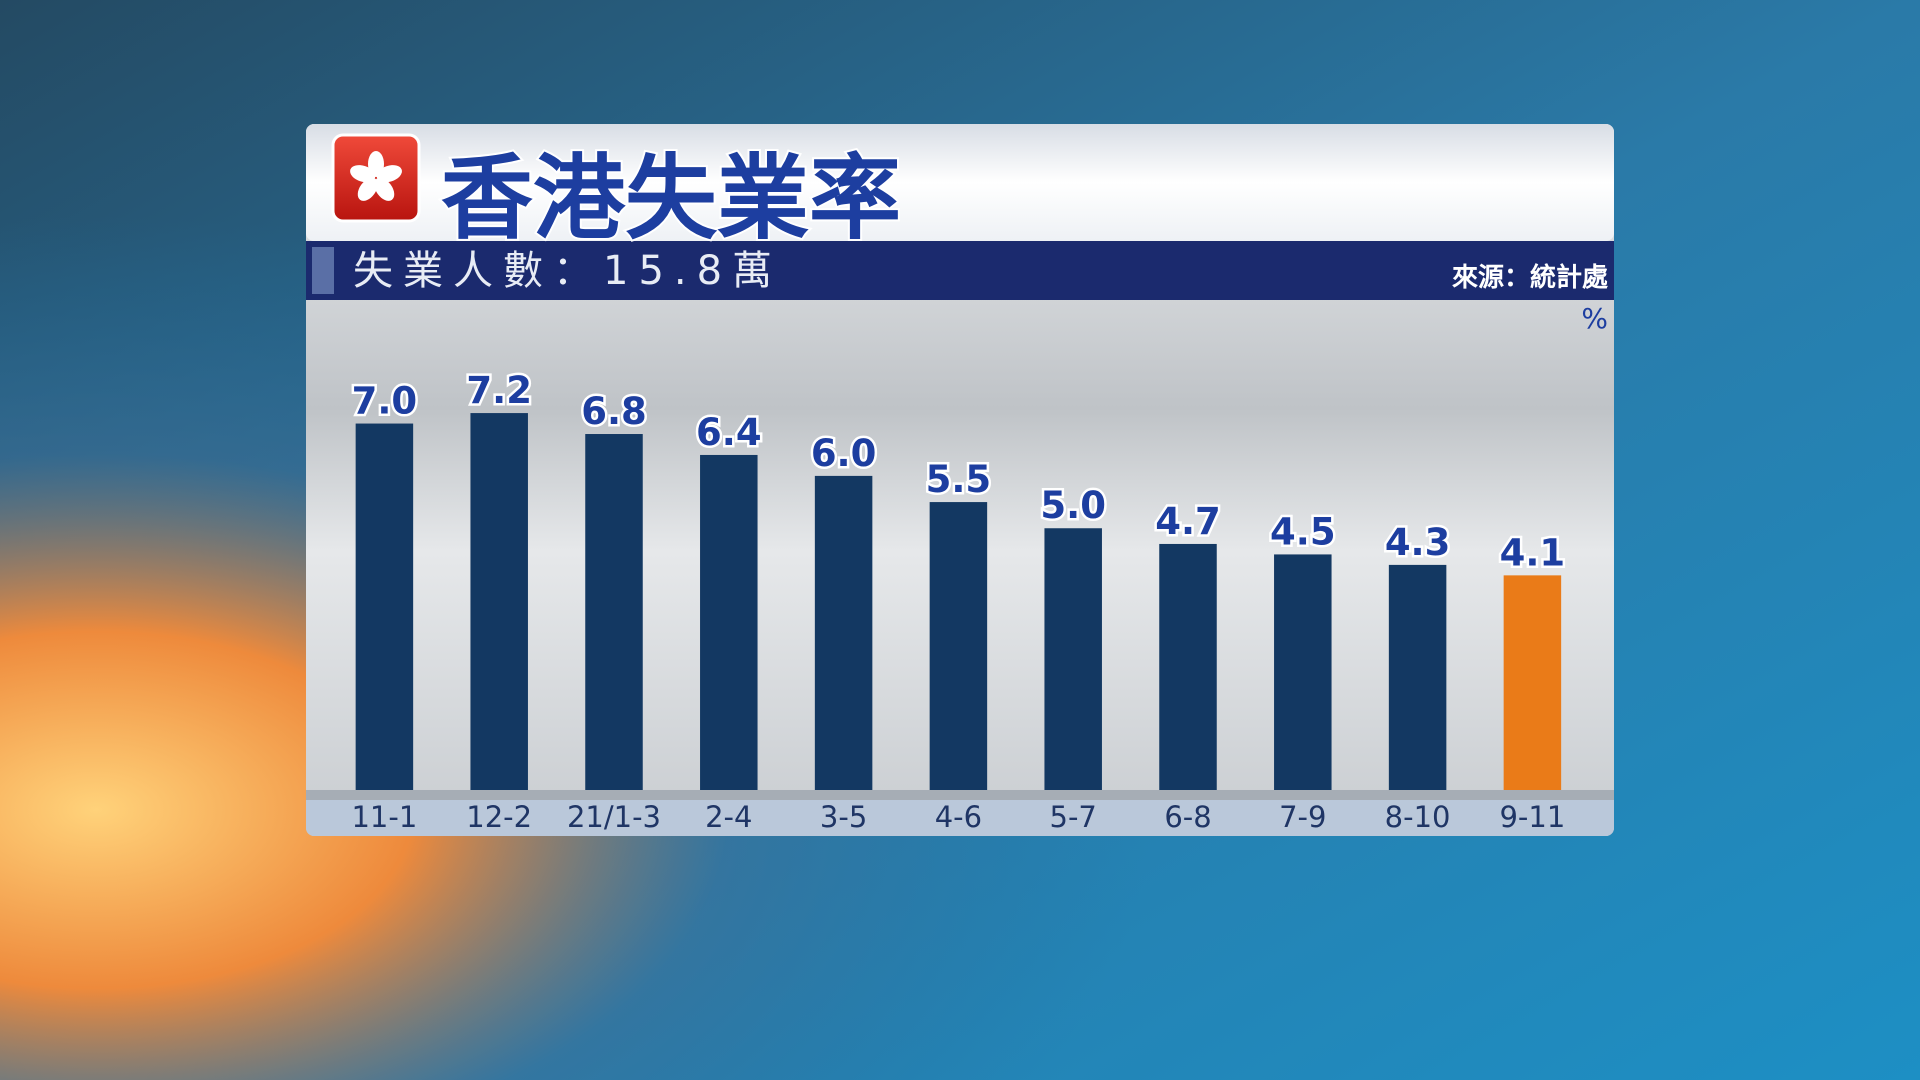 This screenshot has height=1080, width=1920. I want to click on subtitle-band, so click(960, 270).